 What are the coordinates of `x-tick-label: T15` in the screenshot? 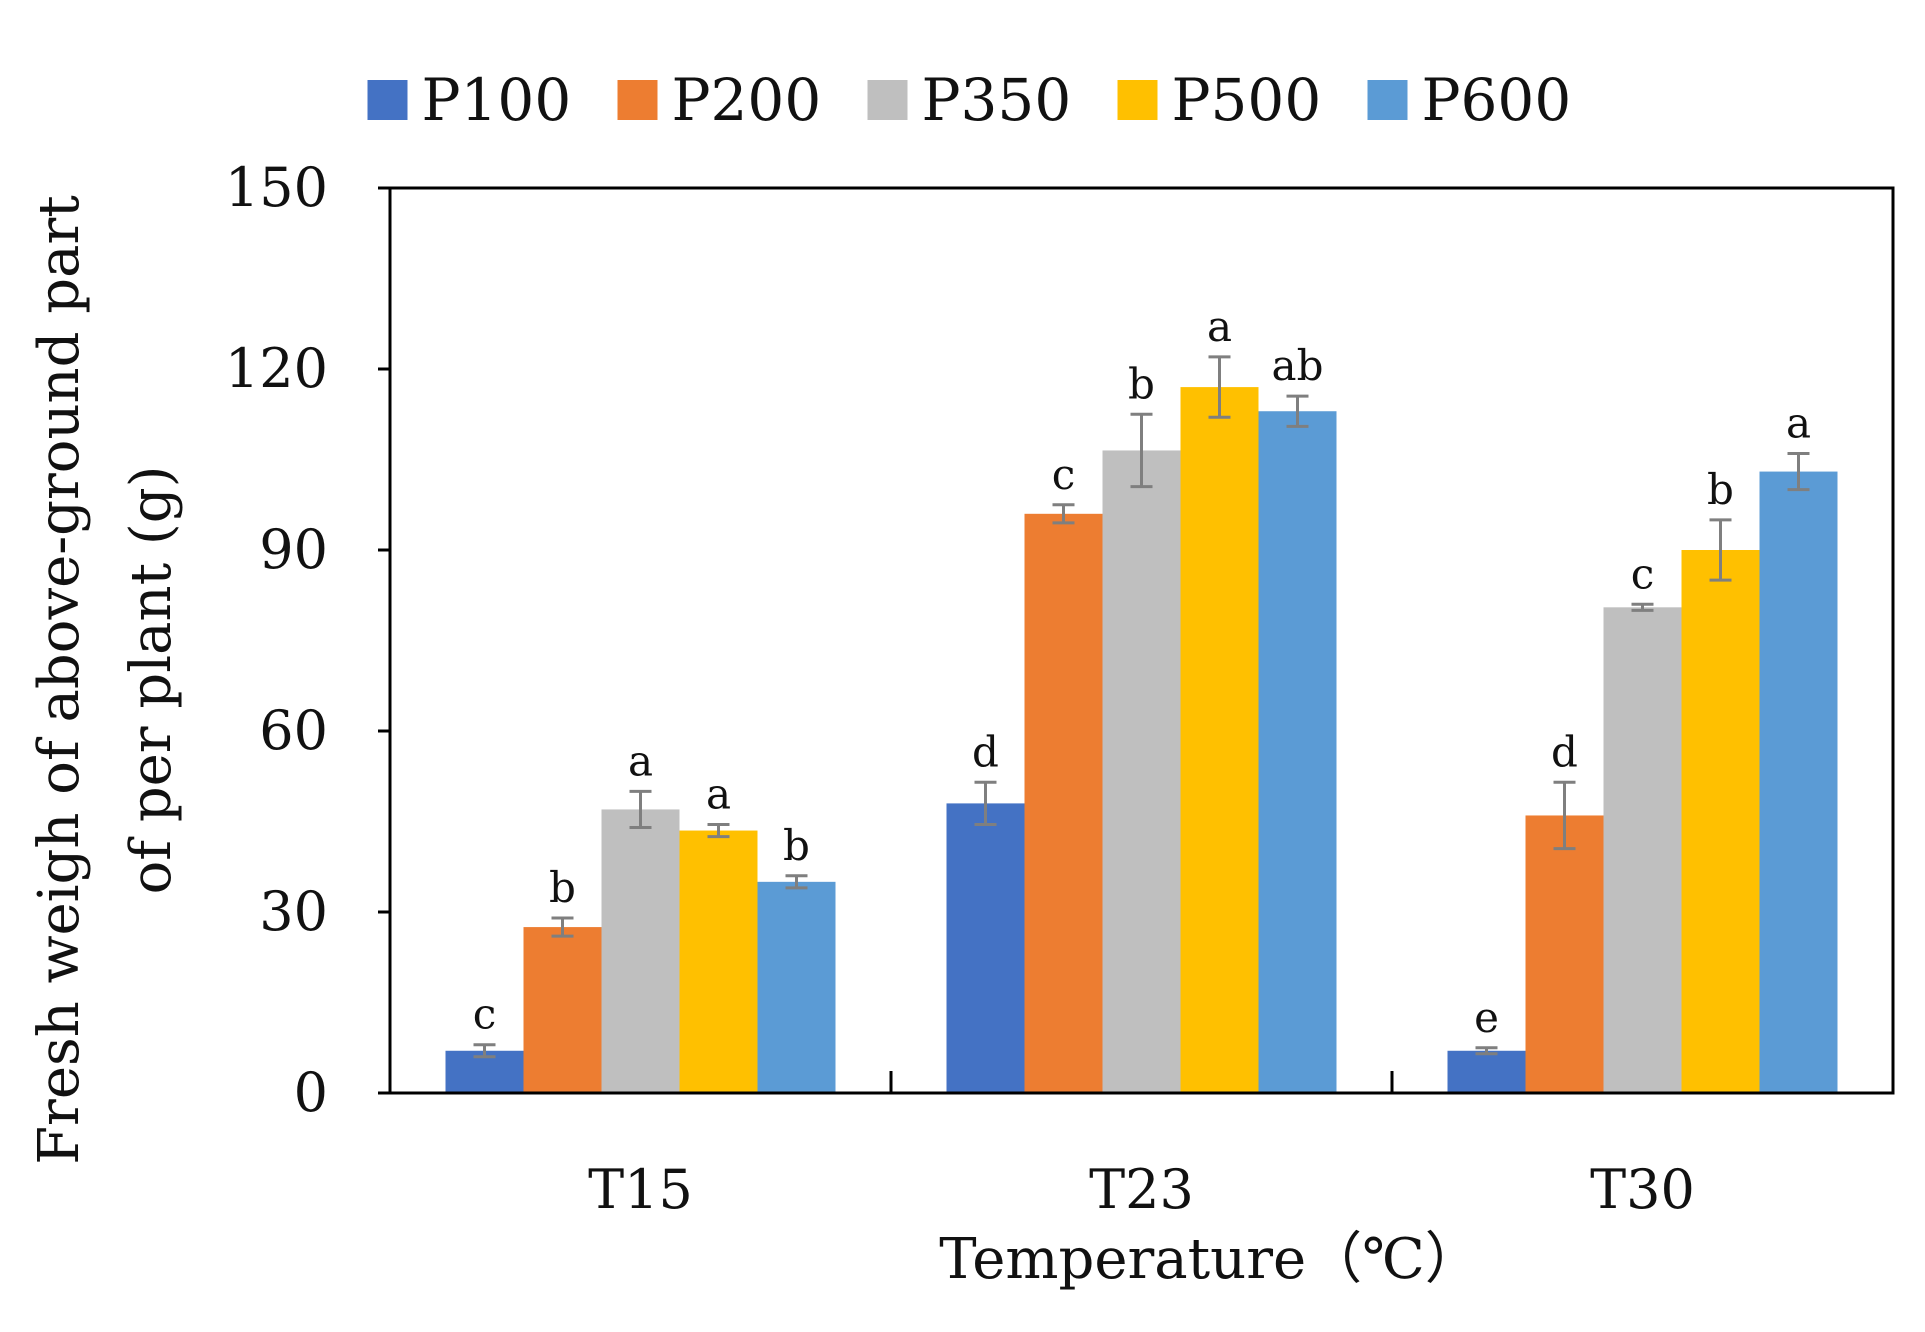 It's located at (640, 1189).